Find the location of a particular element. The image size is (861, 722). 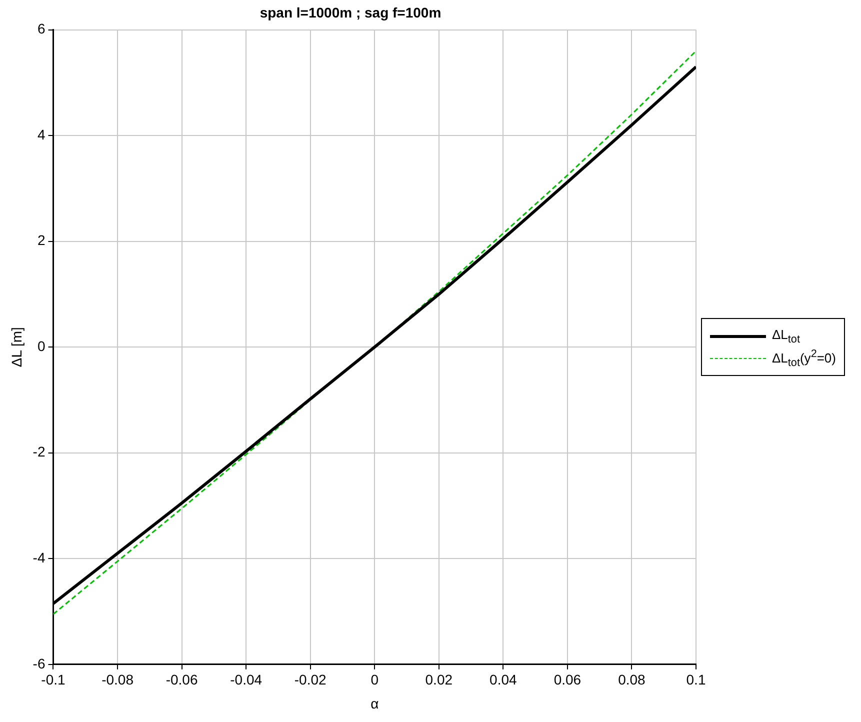

x-tick-label: -0.02 is located at coordinates (310, 680).